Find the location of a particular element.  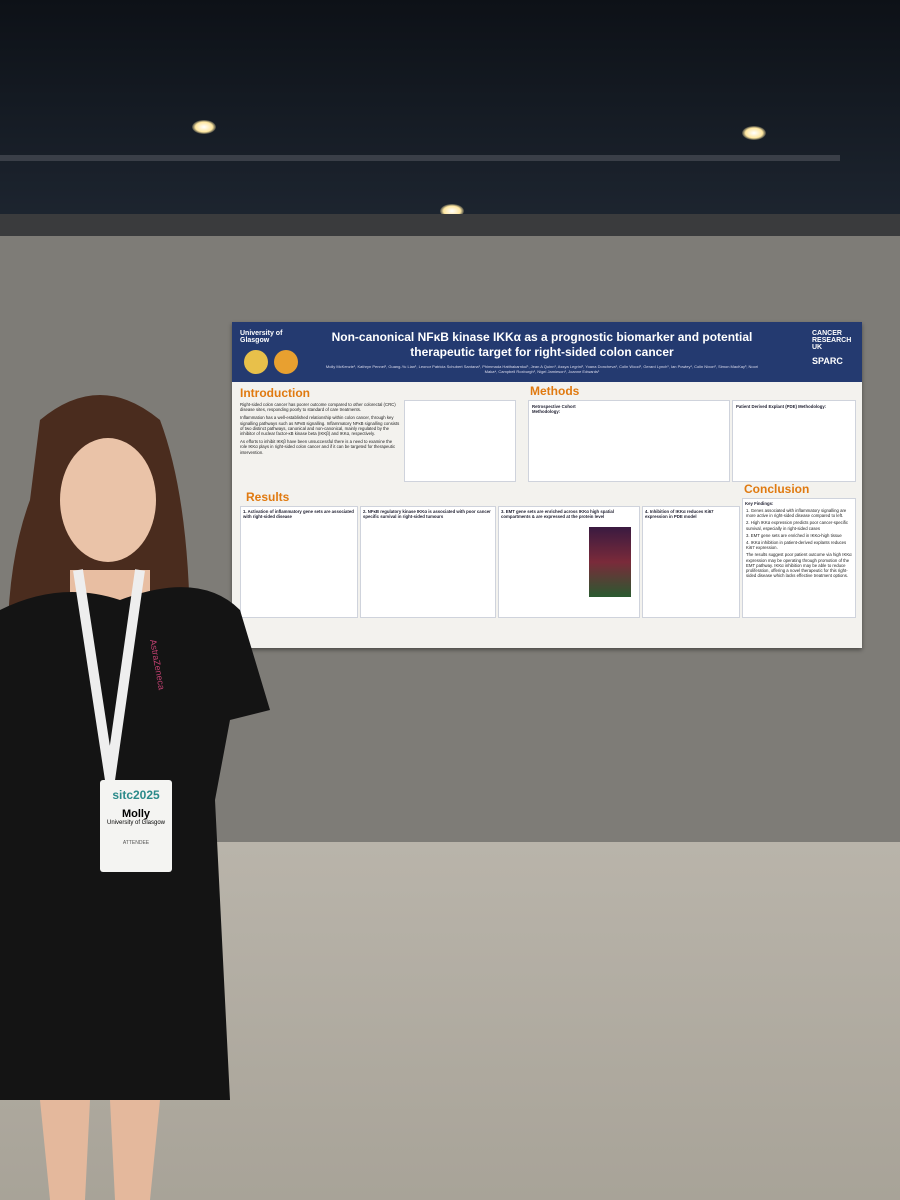

method-label: Retrospective Cohort Methodology: is located at coordinates (554, 409).